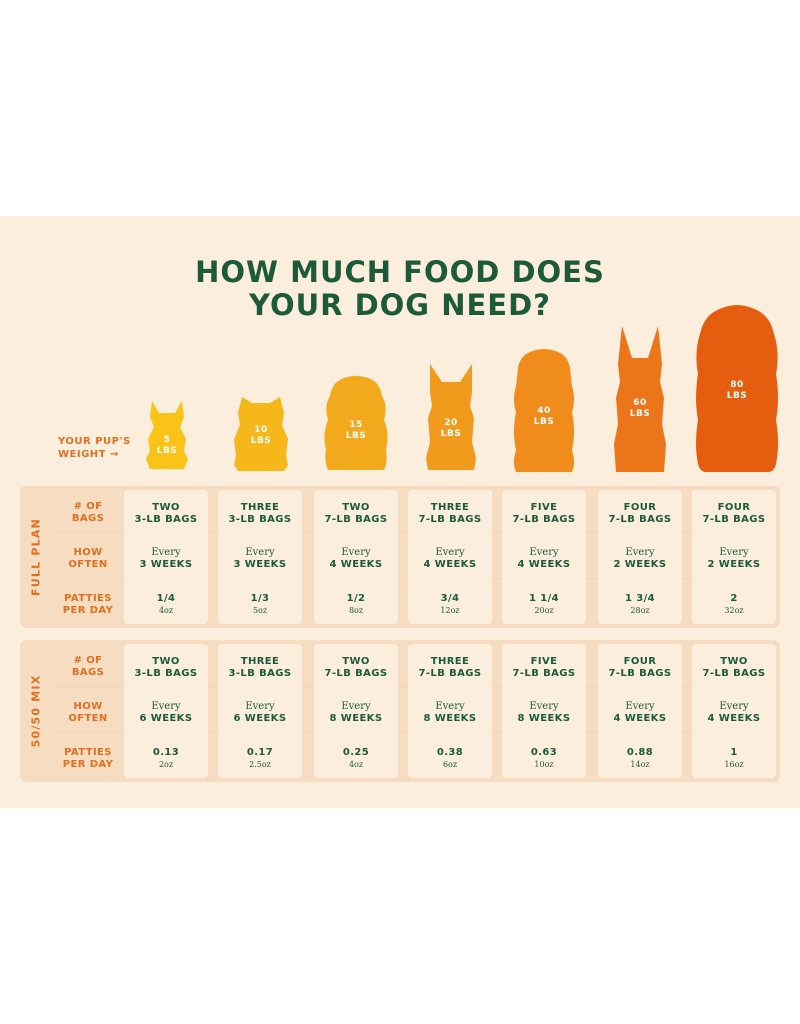  What do you see at coordinates (640, 610) in the screenshot?
I see `patties-ounces: 28oz` at bounding box center [640, 610].